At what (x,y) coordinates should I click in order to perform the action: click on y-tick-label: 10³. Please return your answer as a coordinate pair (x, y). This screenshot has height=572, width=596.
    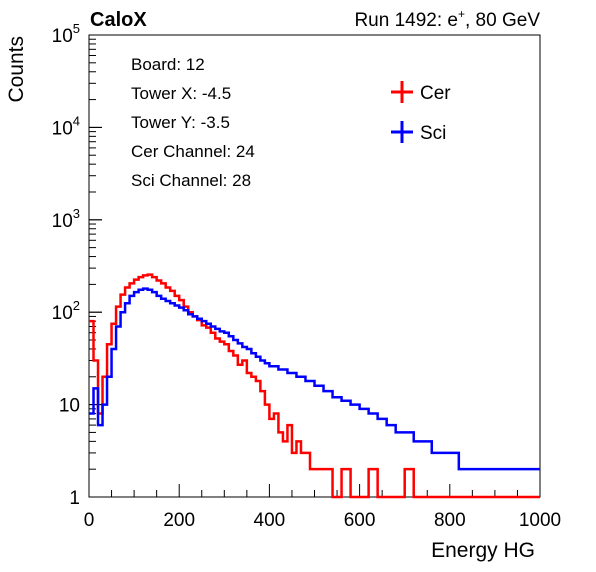
    Looking at the image, I should click on (66, 219).